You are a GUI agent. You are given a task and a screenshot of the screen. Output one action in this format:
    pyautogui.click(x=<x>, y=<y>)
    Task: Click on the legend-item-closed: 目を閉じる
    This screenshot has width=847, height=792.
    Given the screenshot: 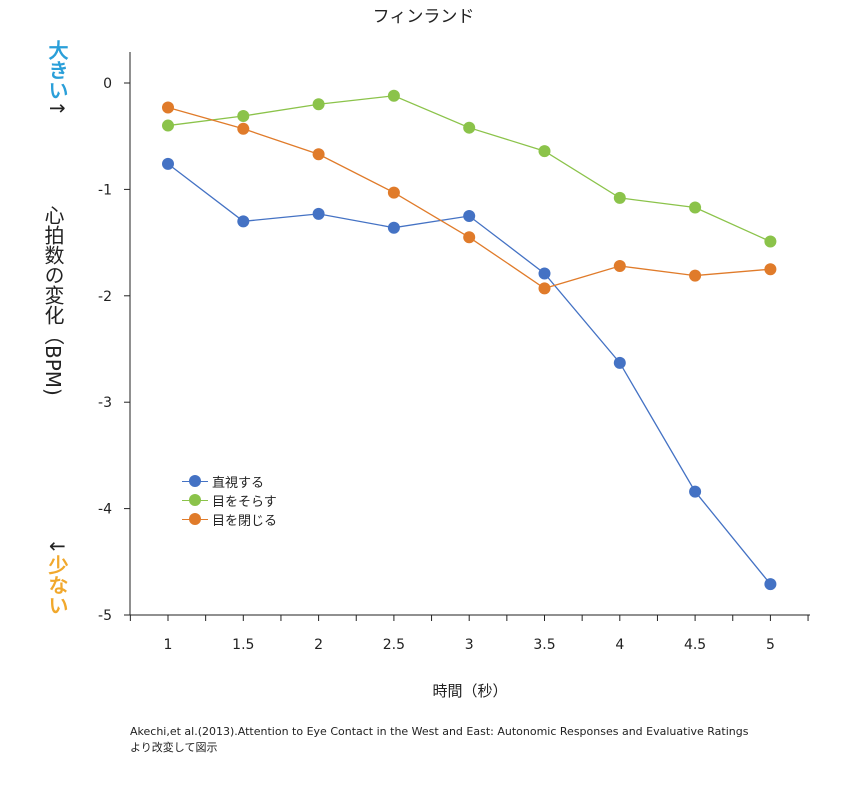 What is the action you would take?
    pyautogui.click(x=228, y=519)
    